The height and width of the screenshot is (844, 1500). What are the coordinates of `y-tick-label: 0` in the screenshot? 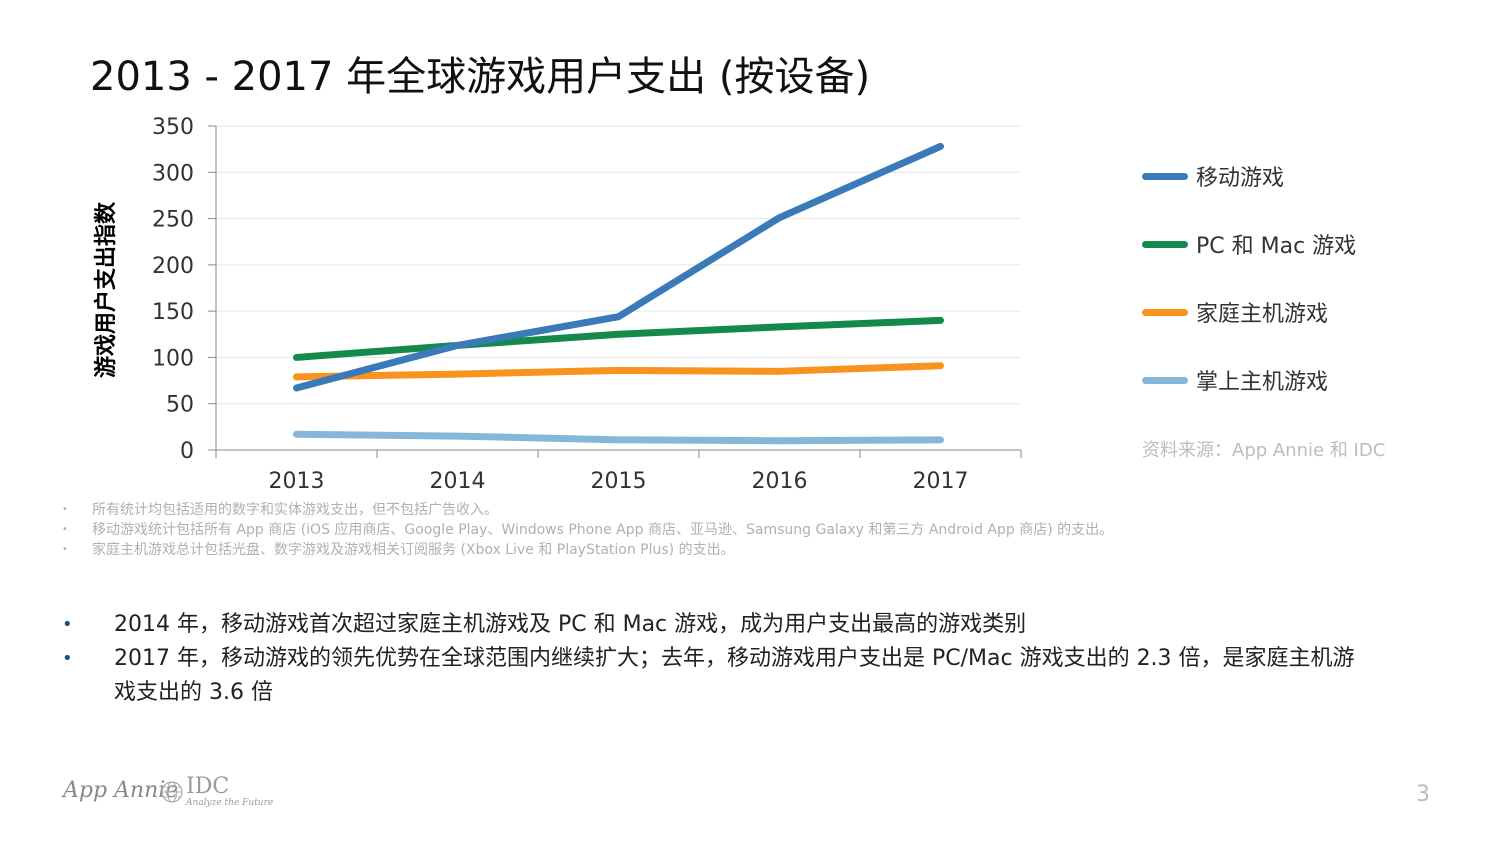 It's located at (187, 451).